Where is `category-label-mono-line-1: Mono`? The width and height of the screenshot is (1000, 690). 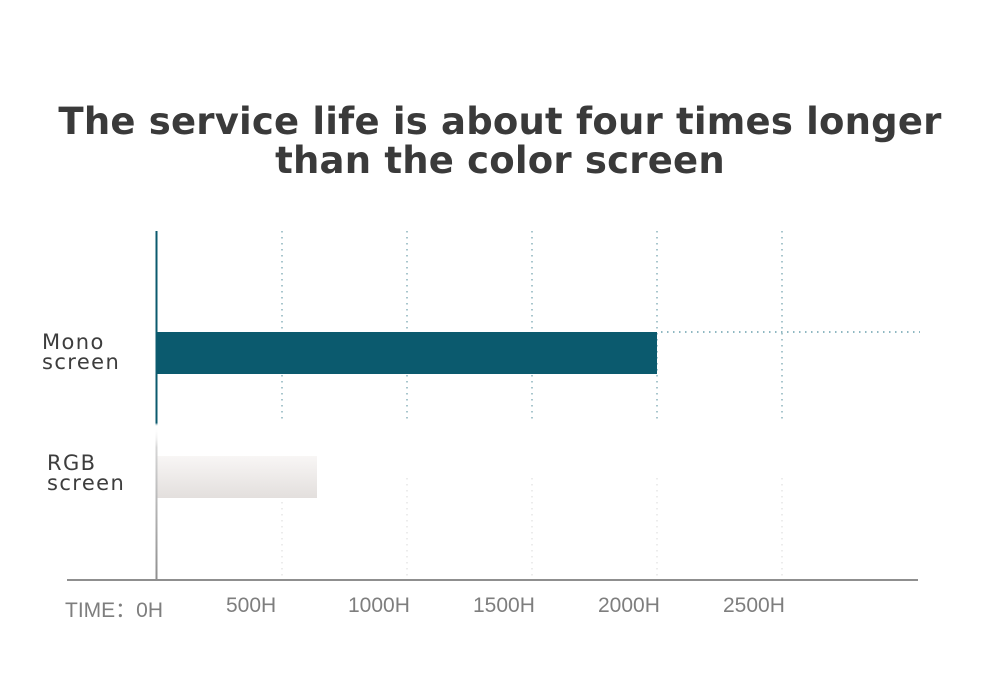 category-label-mono-line-1: Mono is located at coordinates (73, 342).